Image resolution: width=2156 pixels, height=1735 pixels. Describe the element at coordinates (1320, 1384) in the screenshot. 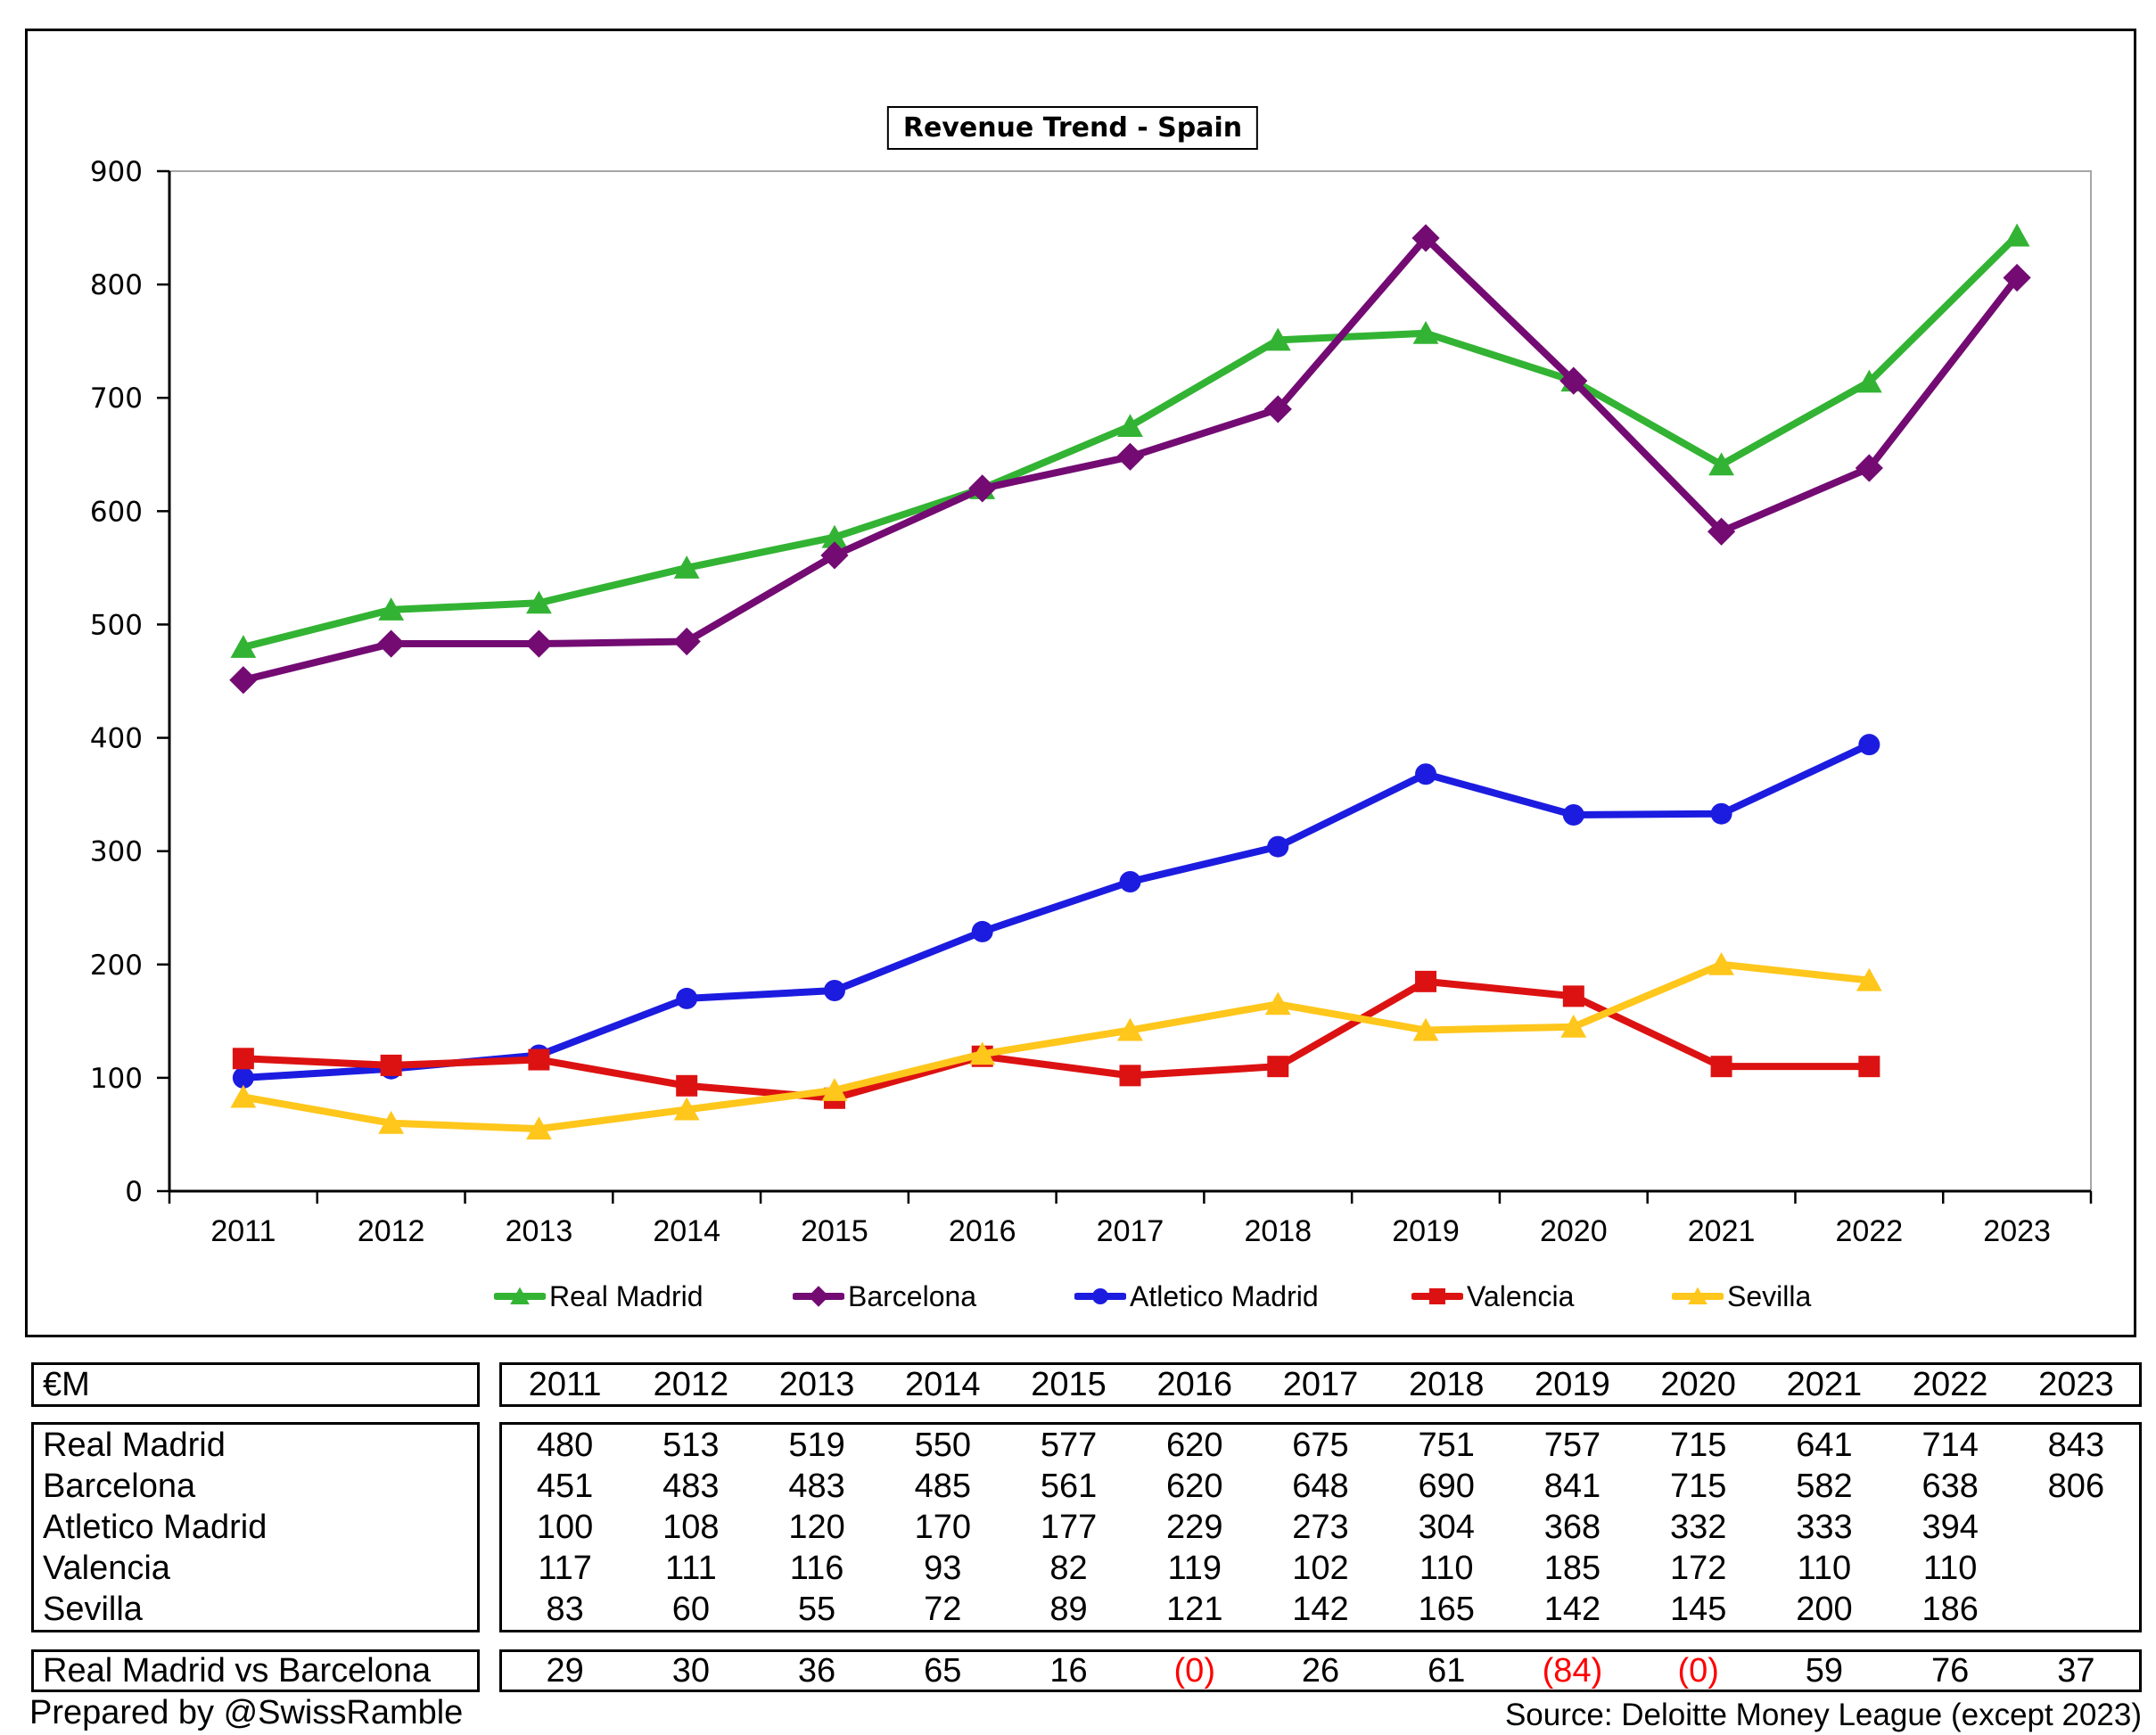

I see `year-header-cell: 2017` at that location.